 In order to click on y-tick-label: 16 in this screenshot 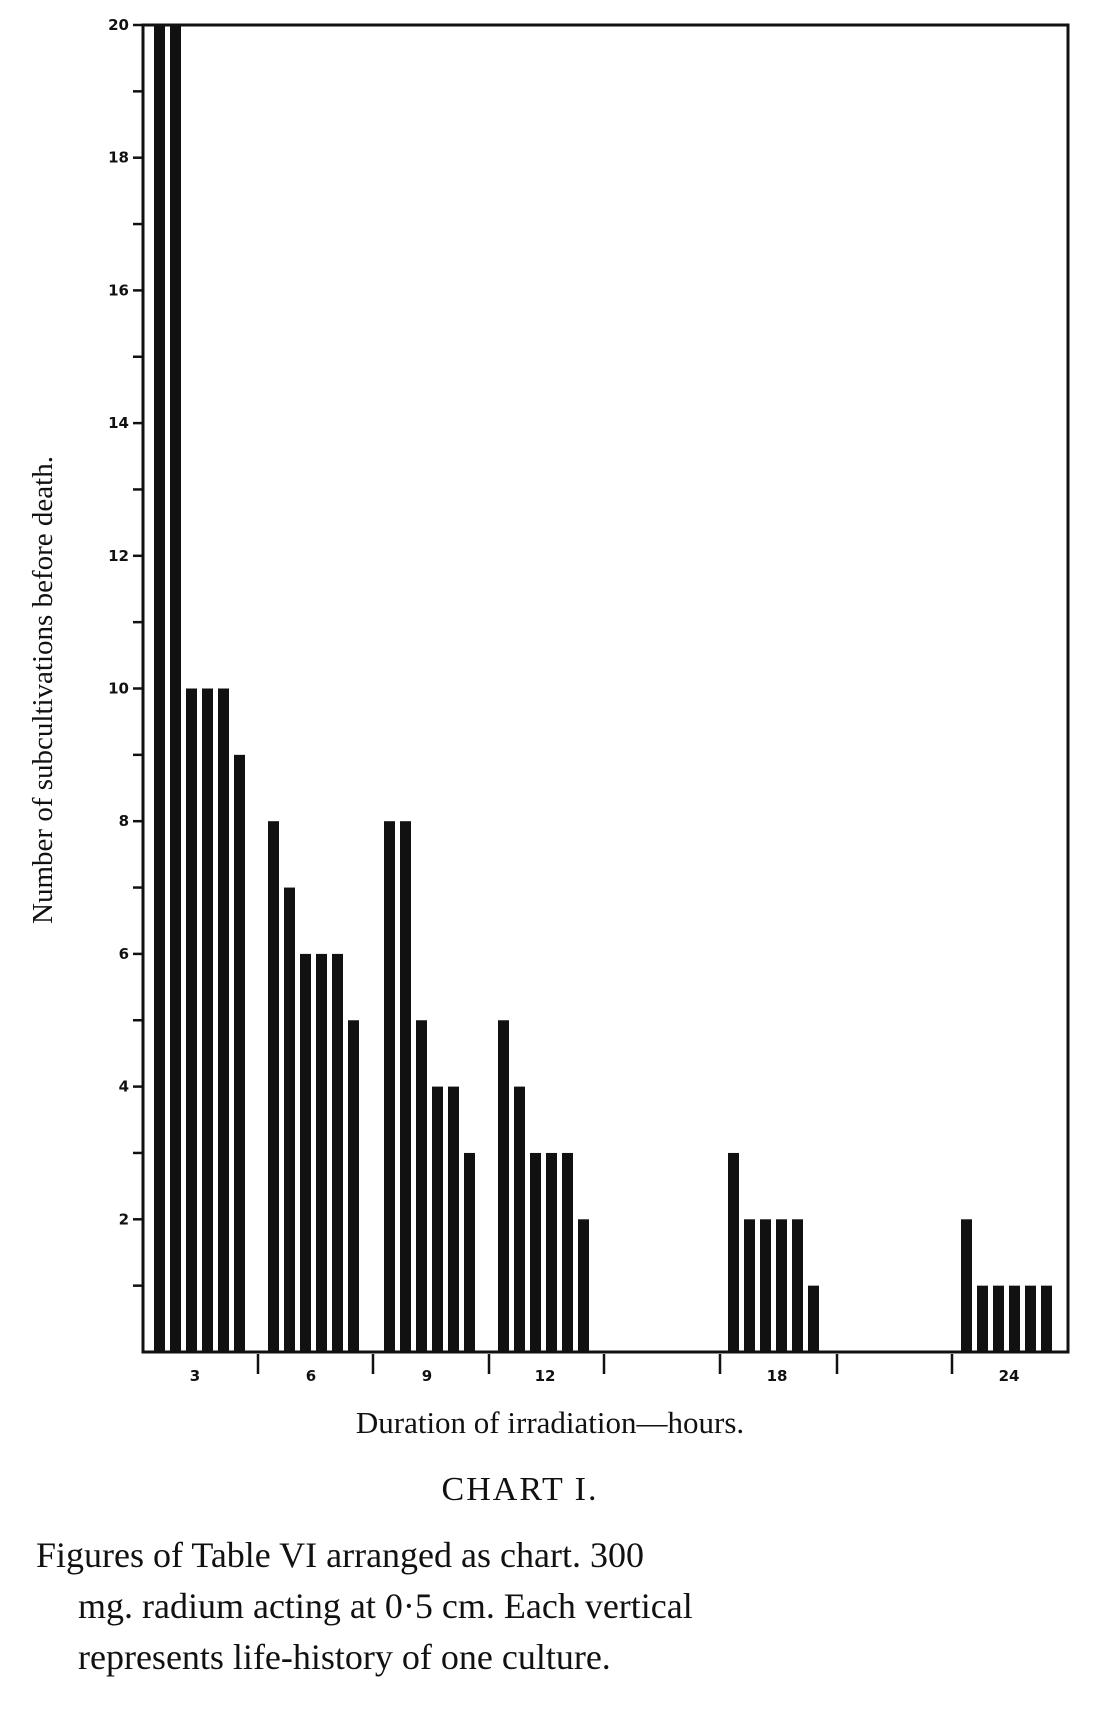, I will do `click(118, 290)`.